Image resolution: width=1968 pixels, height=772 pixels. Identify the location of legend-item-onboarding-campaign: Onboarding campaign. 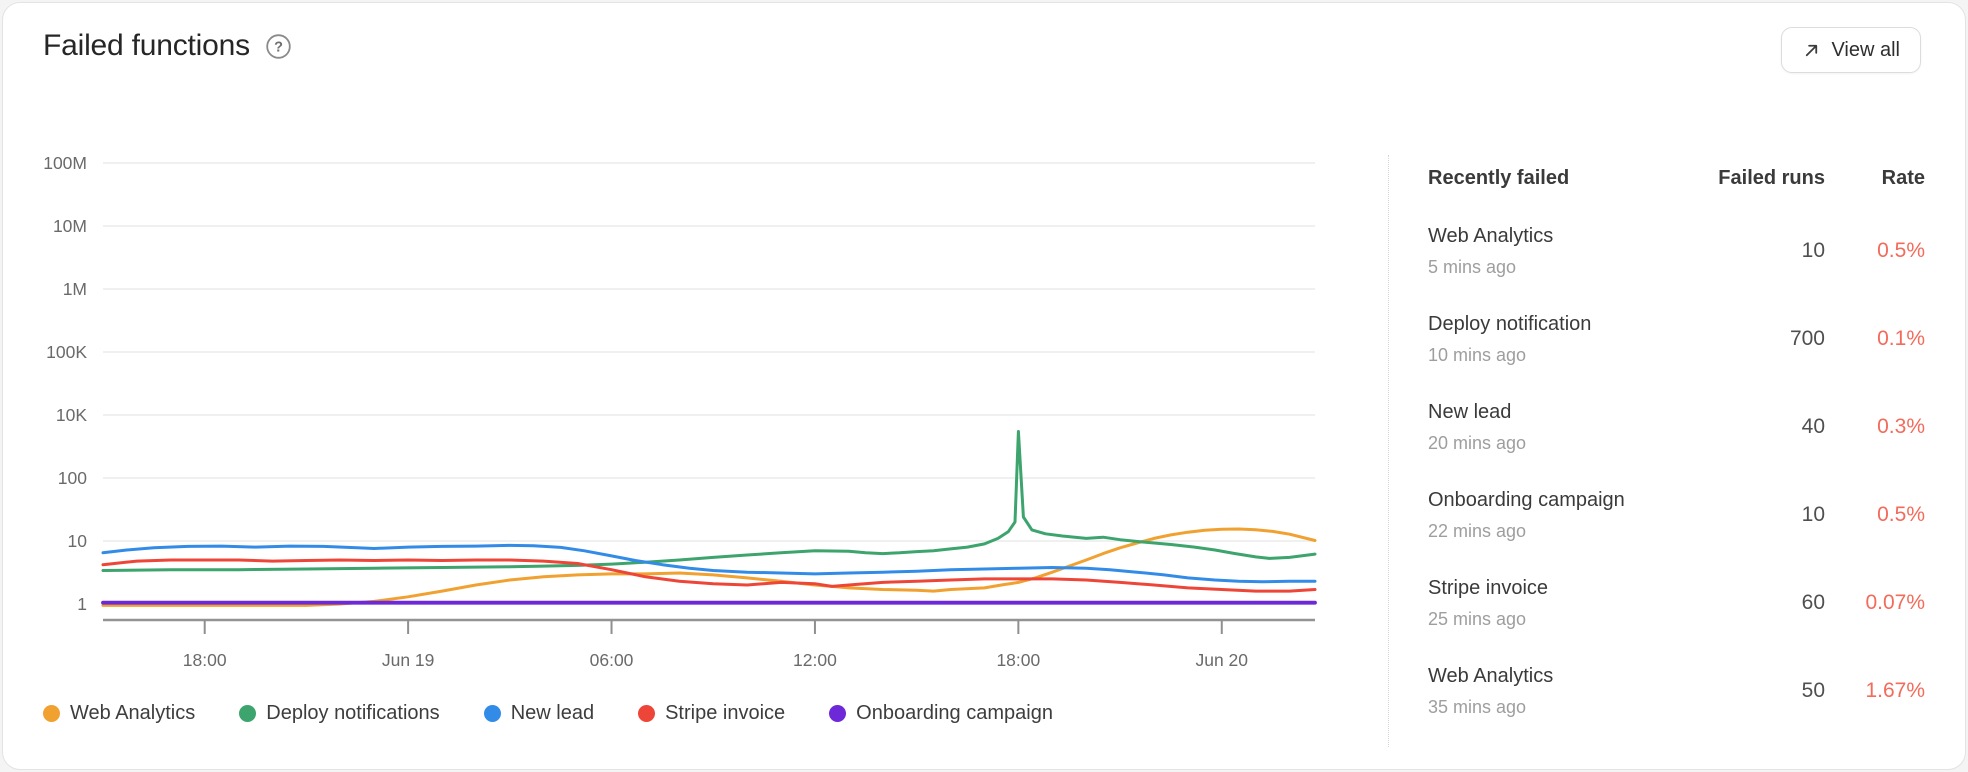
(941, 713).